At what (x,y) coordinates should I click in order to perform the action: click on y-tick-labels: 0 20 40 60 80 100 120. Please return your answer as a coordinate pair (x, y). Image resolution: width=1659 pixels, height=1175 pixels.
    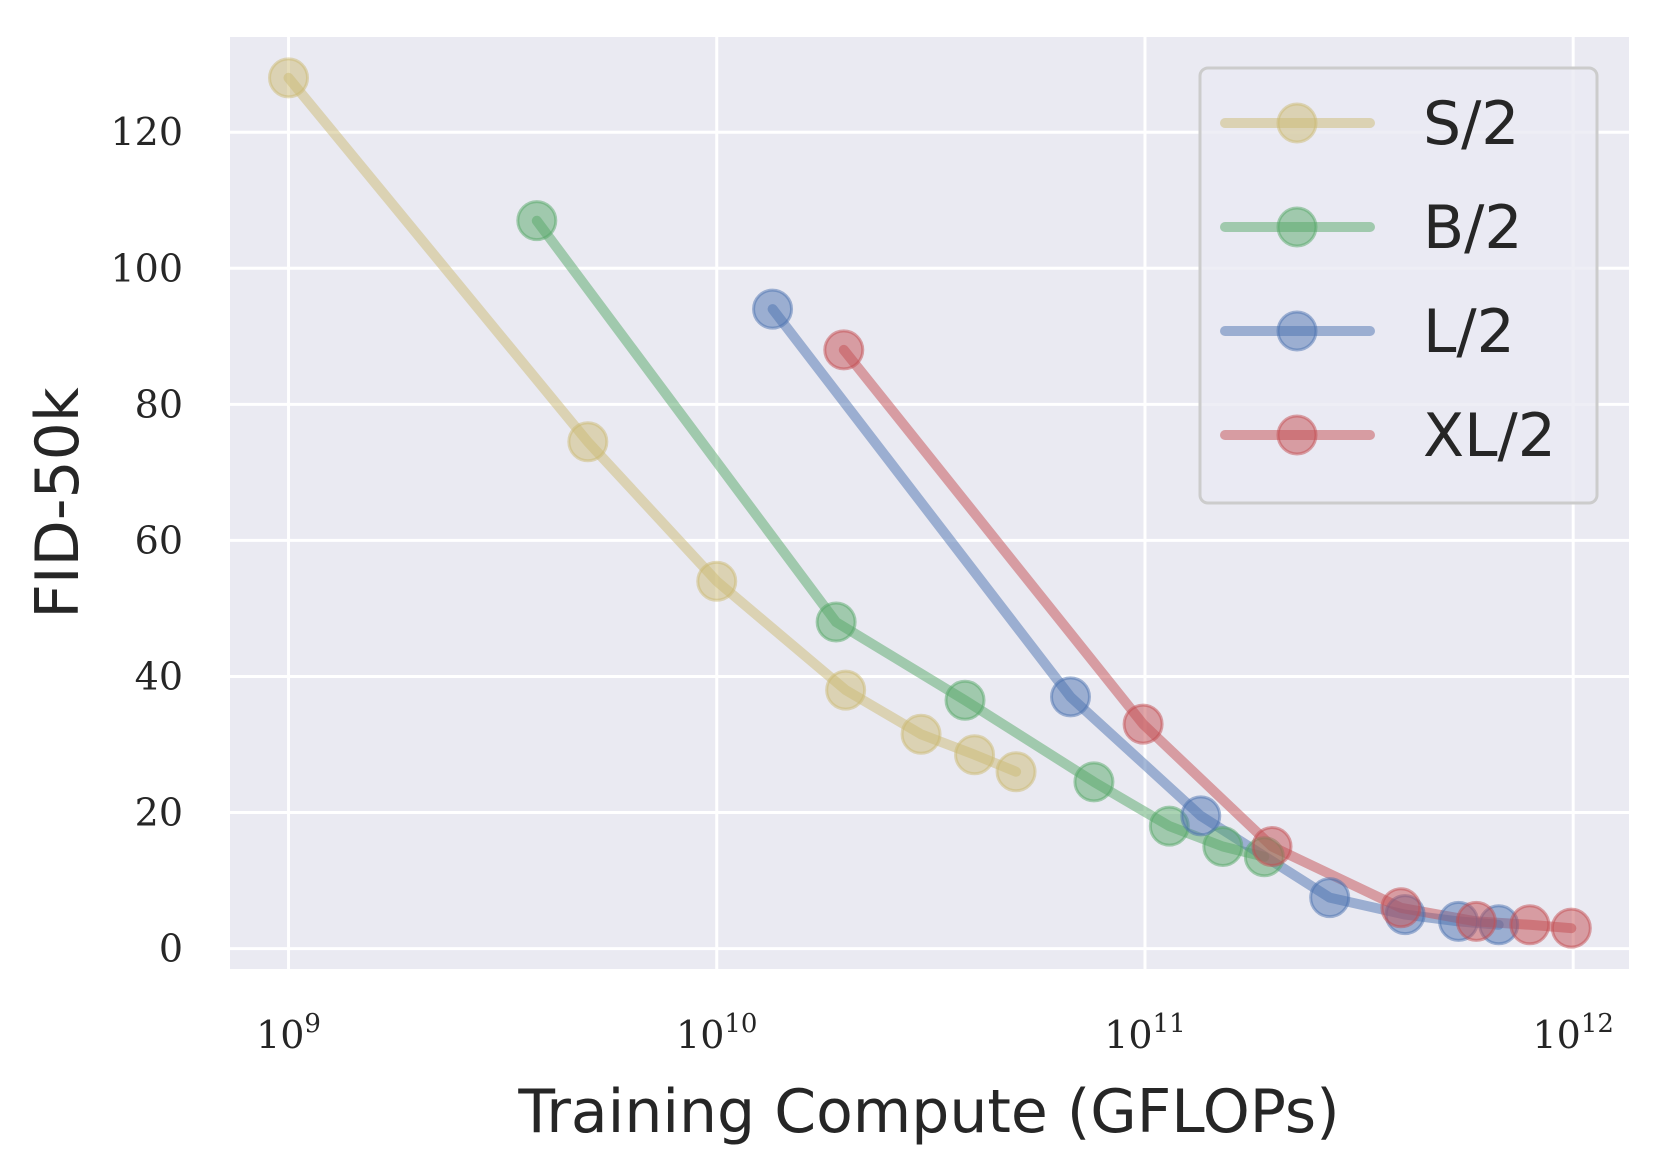
    Looking at the image, I should click on (146, 540).